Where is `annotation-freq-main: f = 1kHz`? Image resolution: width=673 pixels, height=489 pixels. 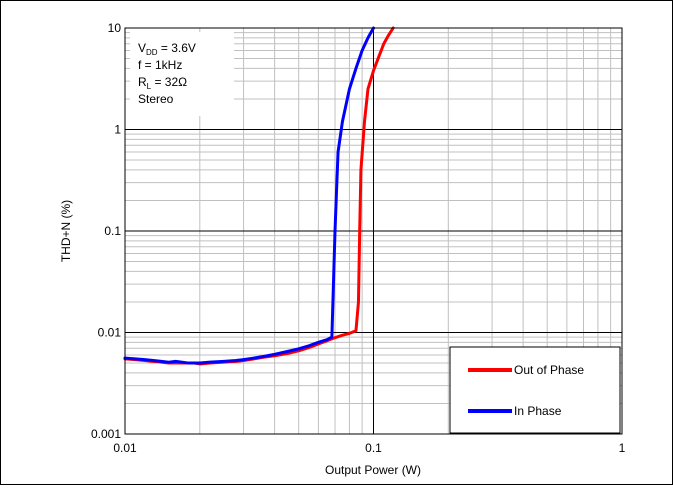
annotation-freq-main: f = 1kHz is located at coordinates (160, 65).